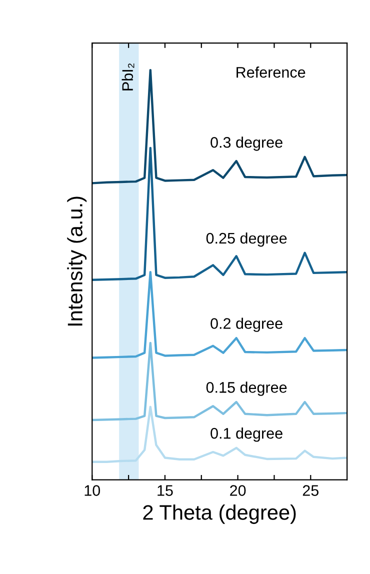 The height and width of the screenshot is (574, 370). What do you see at coordinates (128, 76) in the screenshot?
I see `band-label: PbI₂` at bounding box center [128, 76].